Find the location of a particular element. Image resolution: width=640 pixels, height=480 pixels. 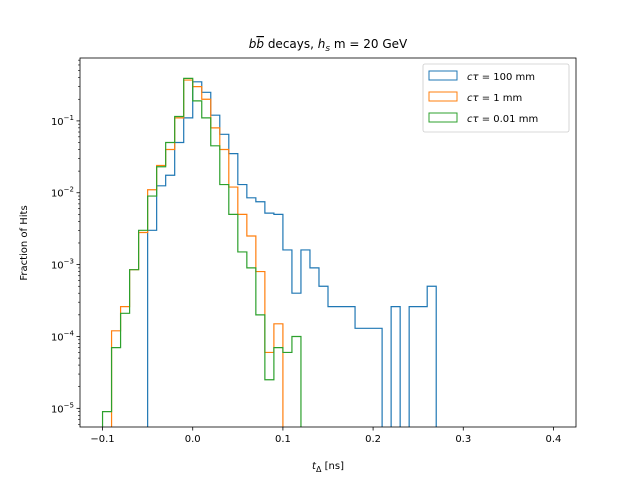

x-tick-label: 0.4 is located at coordinates (554, 439).